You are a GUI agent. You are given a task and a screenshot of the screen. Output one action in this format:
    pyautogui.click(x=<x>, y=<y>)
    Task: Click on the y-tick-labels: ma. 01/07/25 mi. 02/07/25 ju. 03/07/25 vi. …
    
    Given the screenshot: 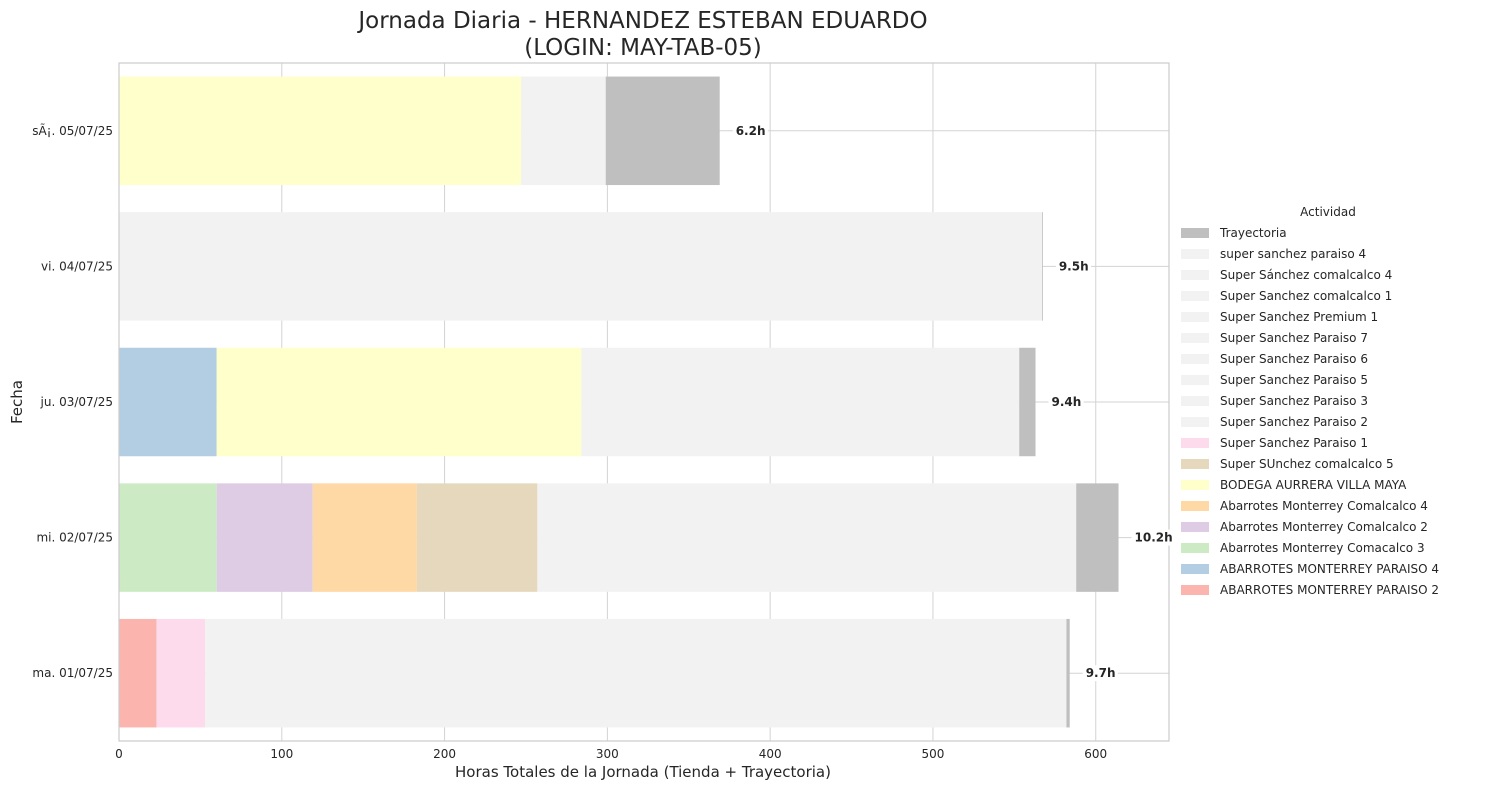 What is the action you would take?
    pyautogui.click(x=72, y=401)
    